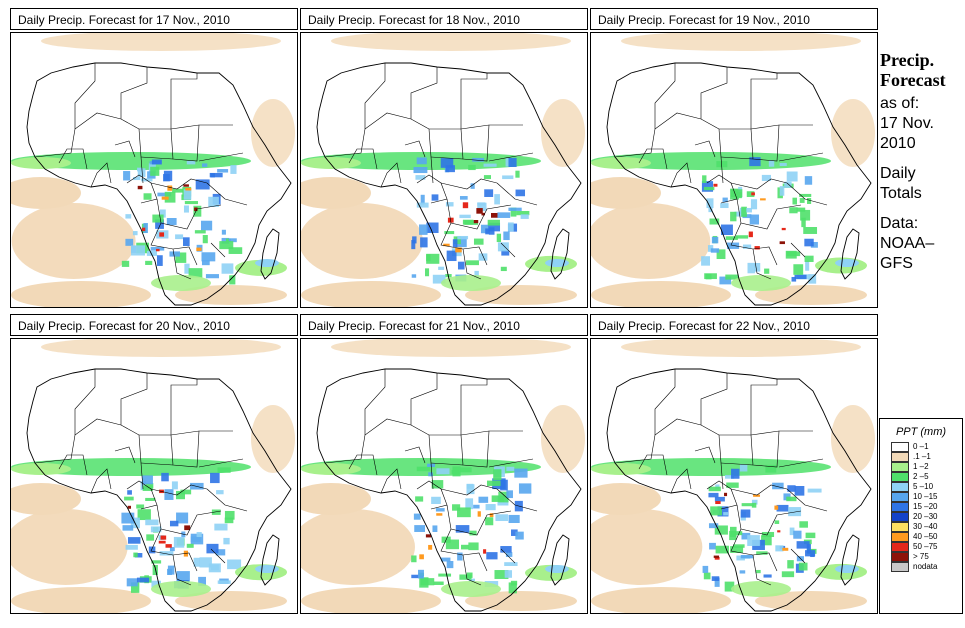  What do you see at coordinates (850, 254) in the screenshot?
I see `coastline-madagascar` at bounding box center [850, 254].